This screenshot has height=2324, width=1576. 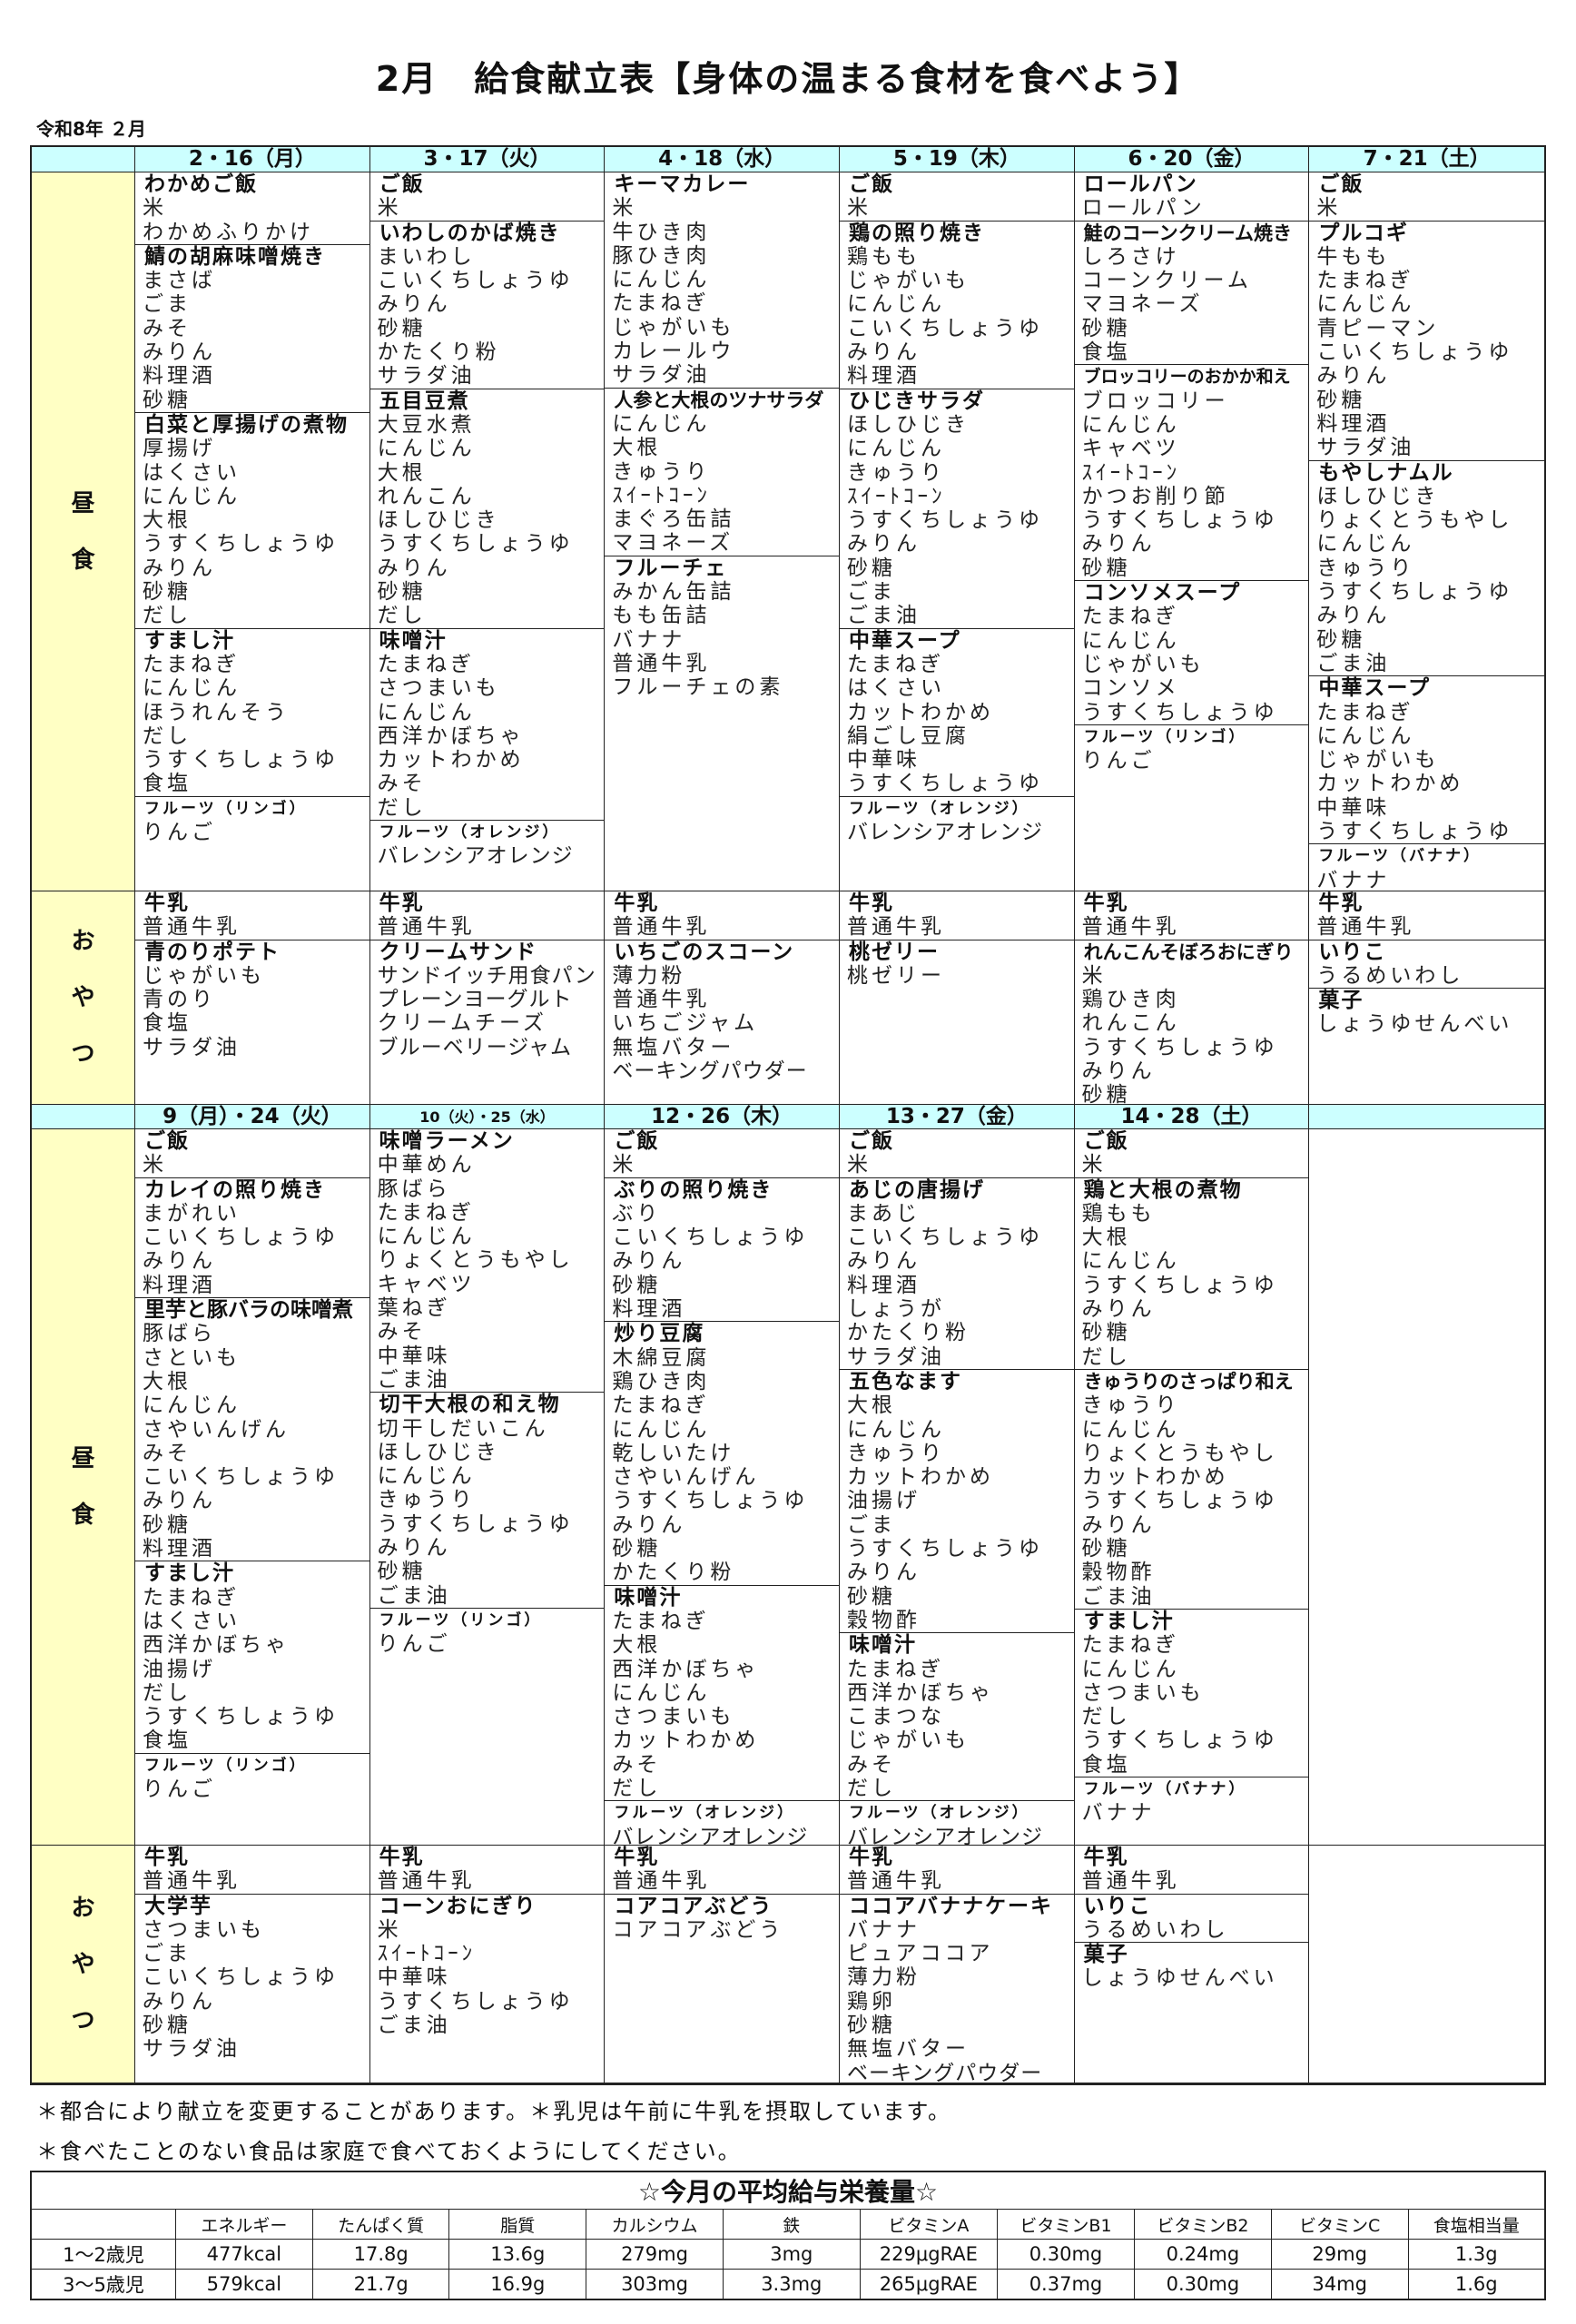 What do you see at coordinates (1192, 159) in the screenshot?
I see `day-header: 6・20（金）` at bounding box center [1192, 159].